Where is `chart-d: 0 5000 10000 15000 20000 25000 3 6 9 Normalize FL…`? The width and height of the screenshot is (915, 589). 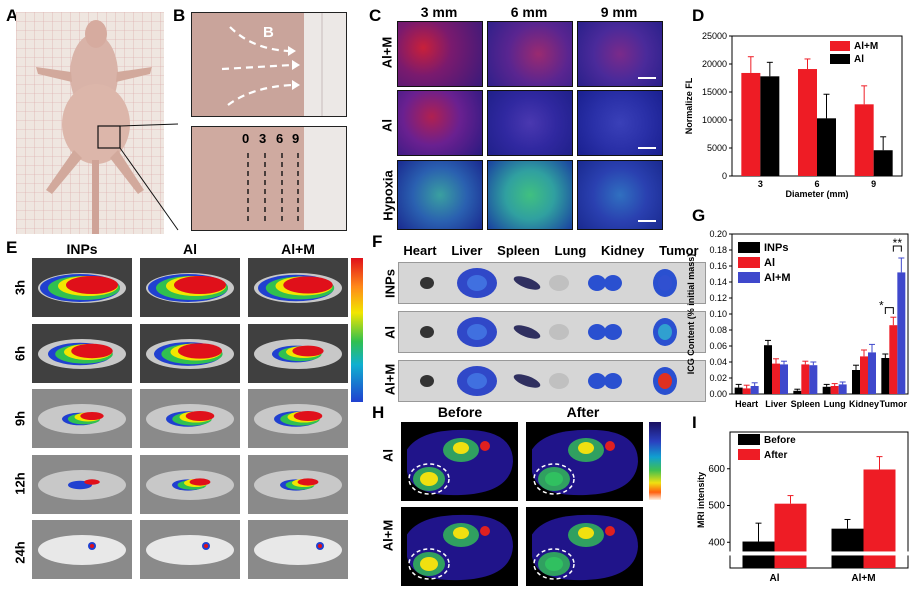
chart-d: 0 5000 10000 15000 20000 25000 3 6 9 Normalize FL… is located at coordinates (793, 115).